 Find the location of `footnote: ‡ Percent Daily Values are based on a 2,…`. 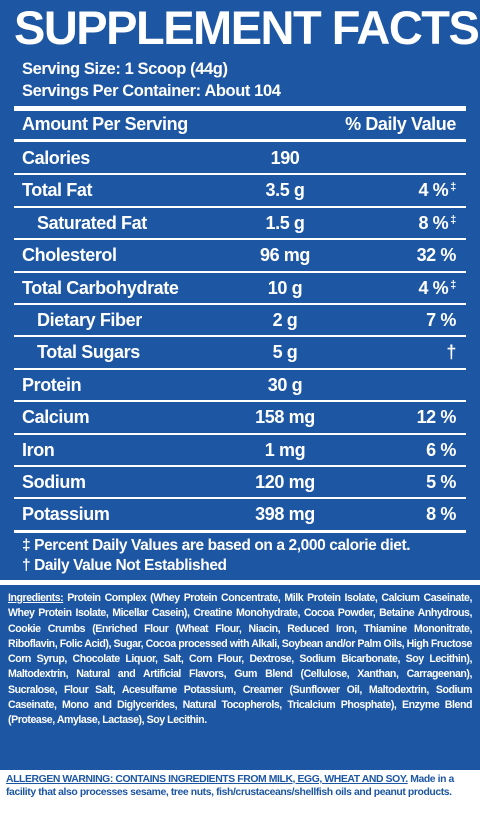

footnote: ‡ Percent Daily Values are based on a 2,… is located at coordinates (216, 545).